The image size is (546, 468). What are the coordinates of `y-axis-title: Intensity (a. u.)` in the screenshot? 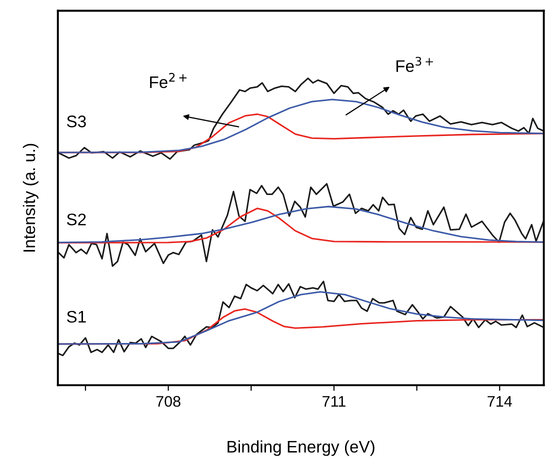 It's located at (30, 198).